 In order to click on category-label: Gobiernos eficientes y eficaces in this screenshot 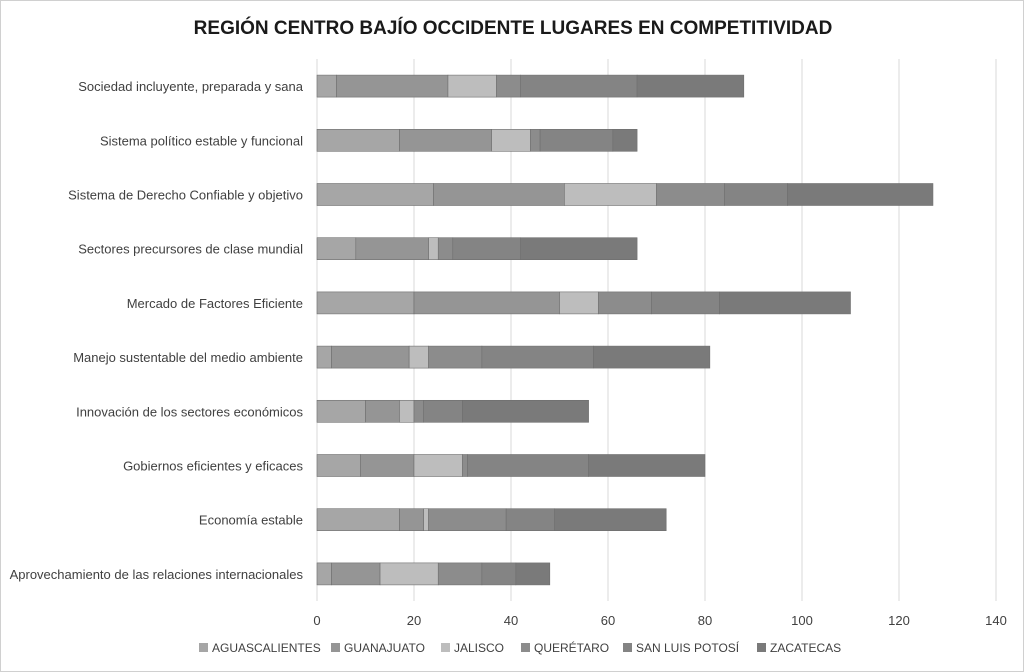, I will do `click(213, 466)`.